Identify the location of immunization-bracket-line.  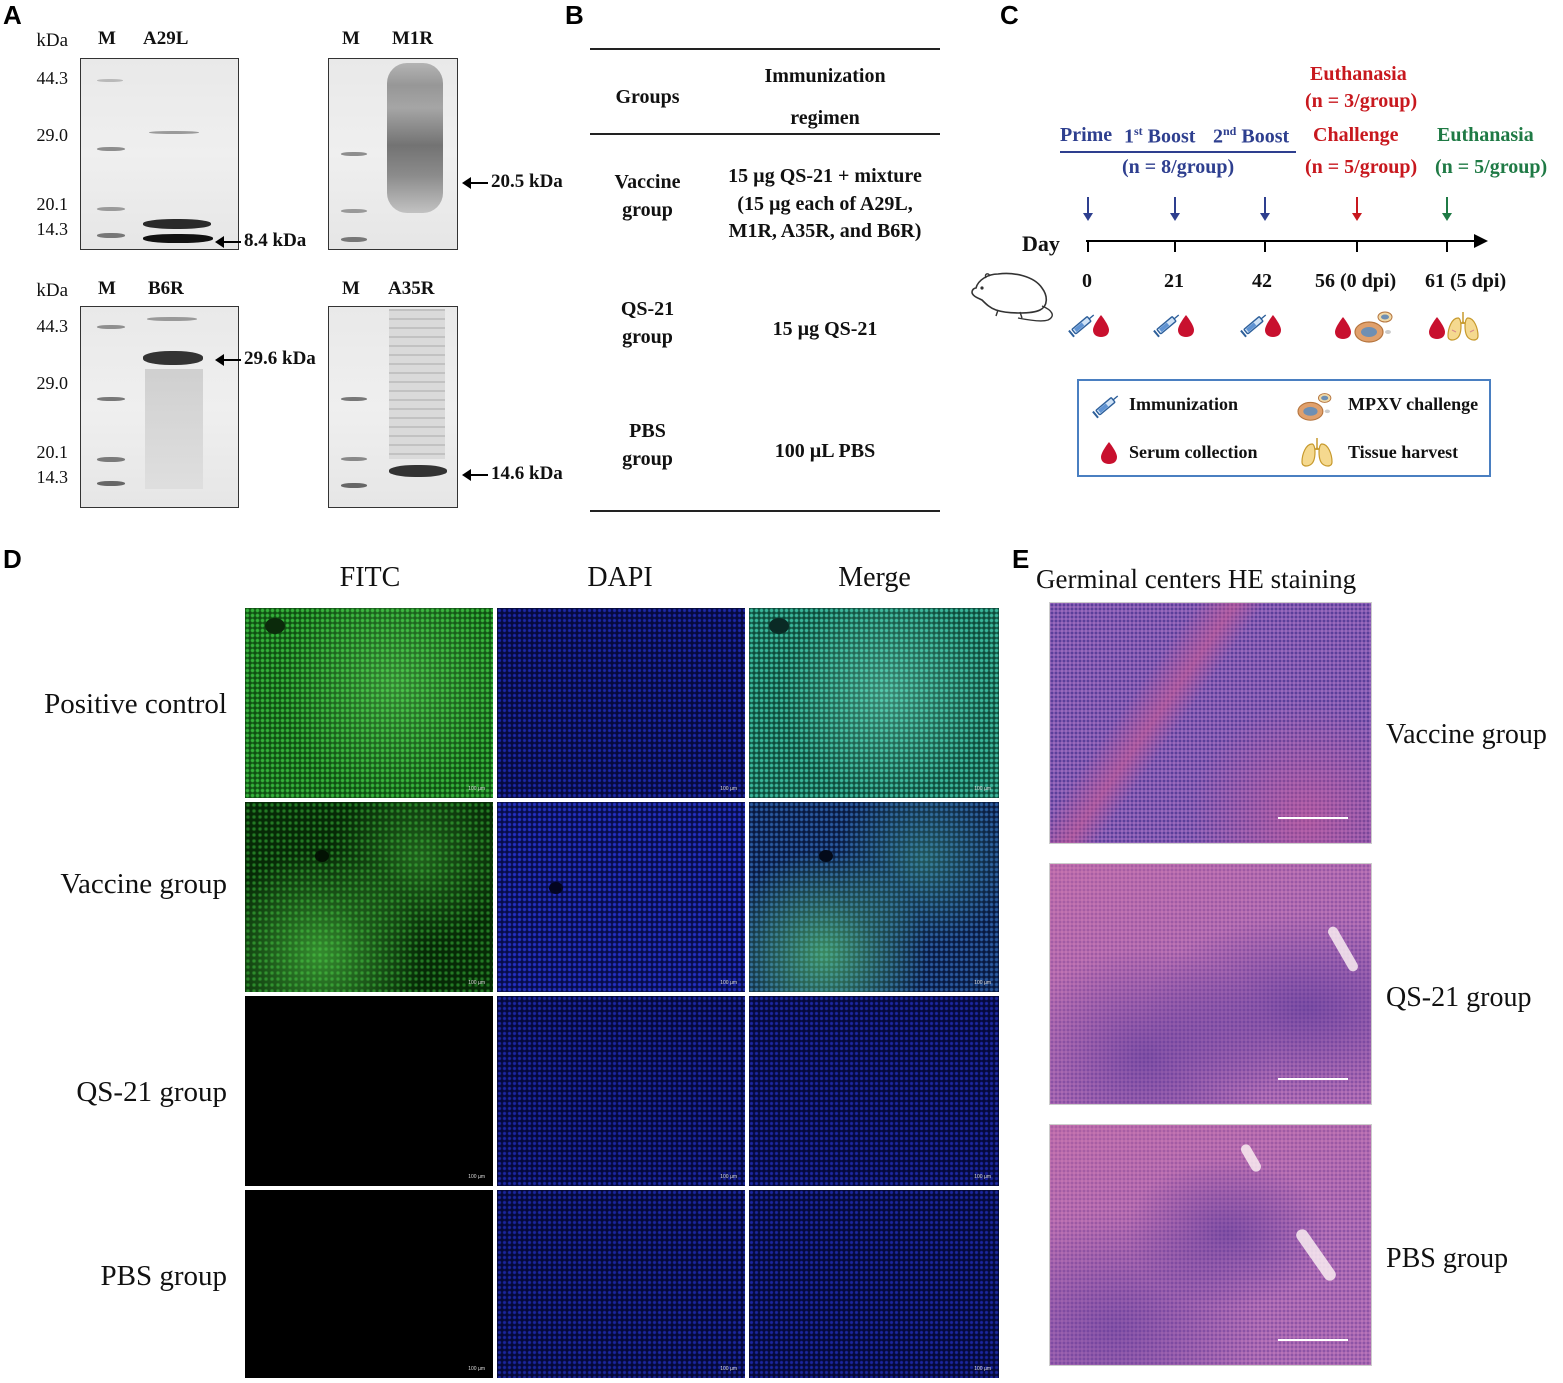
(1178, 152).